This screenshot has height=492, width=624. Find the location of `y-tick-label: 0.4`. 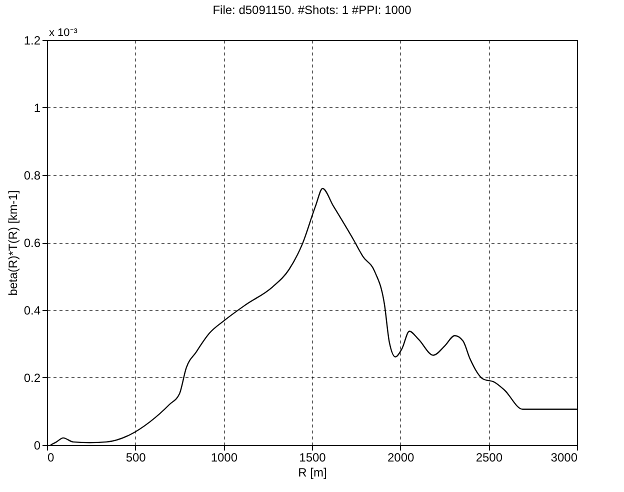

y-tick-label: 0.4 is located at coordinates (32, 311).